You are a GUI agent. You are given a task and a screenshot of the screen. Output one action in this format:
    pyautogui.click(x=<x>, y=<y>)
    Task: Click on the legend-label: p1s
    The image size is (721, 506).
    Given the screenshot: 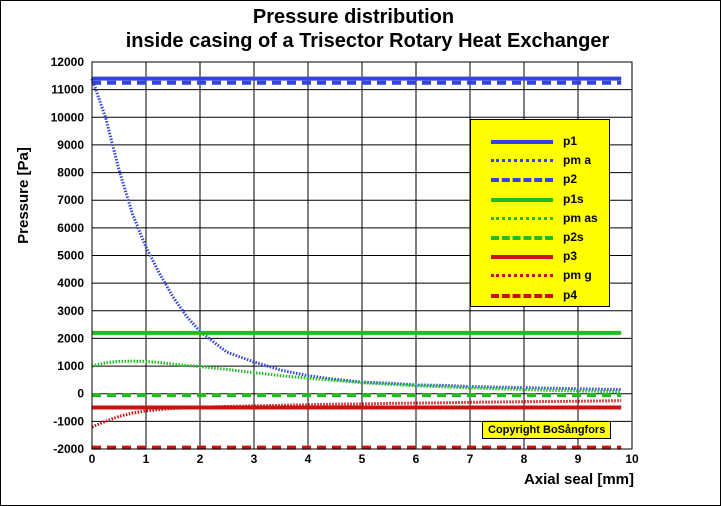 What is the action you would take?
    pyautogui.click(x=573, y=198)
    